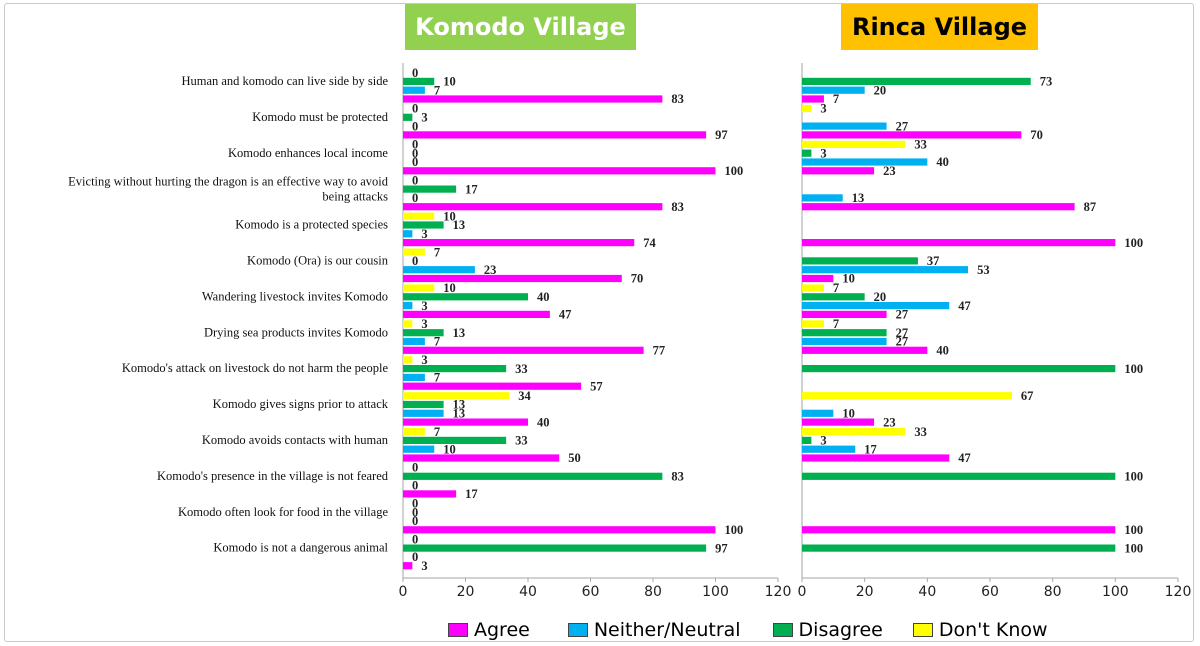 Image resolution: width=1200 pixels, height=646 pixels. I want to click on data-label: 53, so click(983, 270).